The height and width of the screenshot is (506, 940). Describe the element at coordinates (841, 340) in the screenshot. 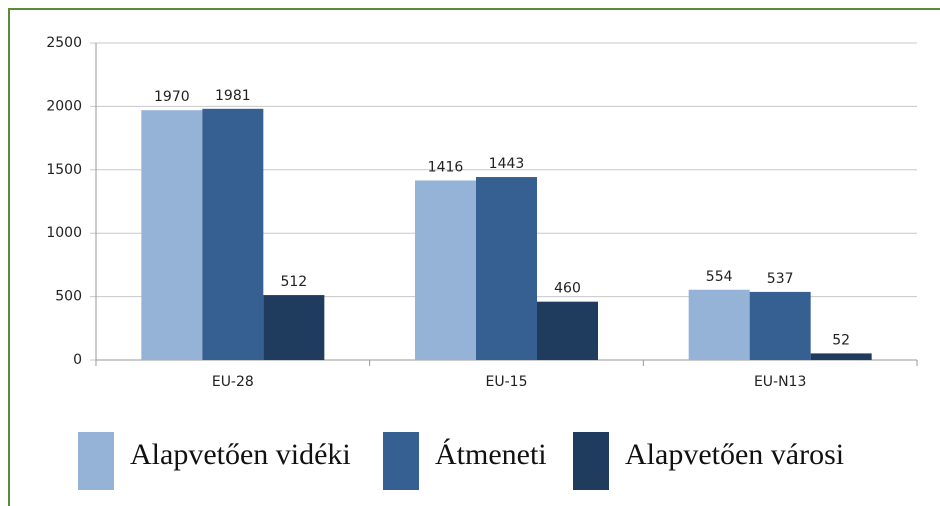

I see `data-label: 52` at that location.